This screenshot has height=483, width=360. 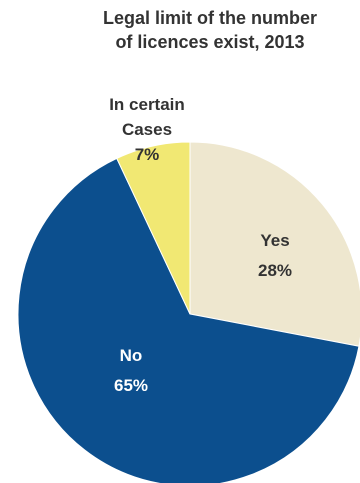 What do you see at coordinates (153, 228) in the screenshot?
I see `pie-slice-in-certain-cases` at bounding box center [153, 228].